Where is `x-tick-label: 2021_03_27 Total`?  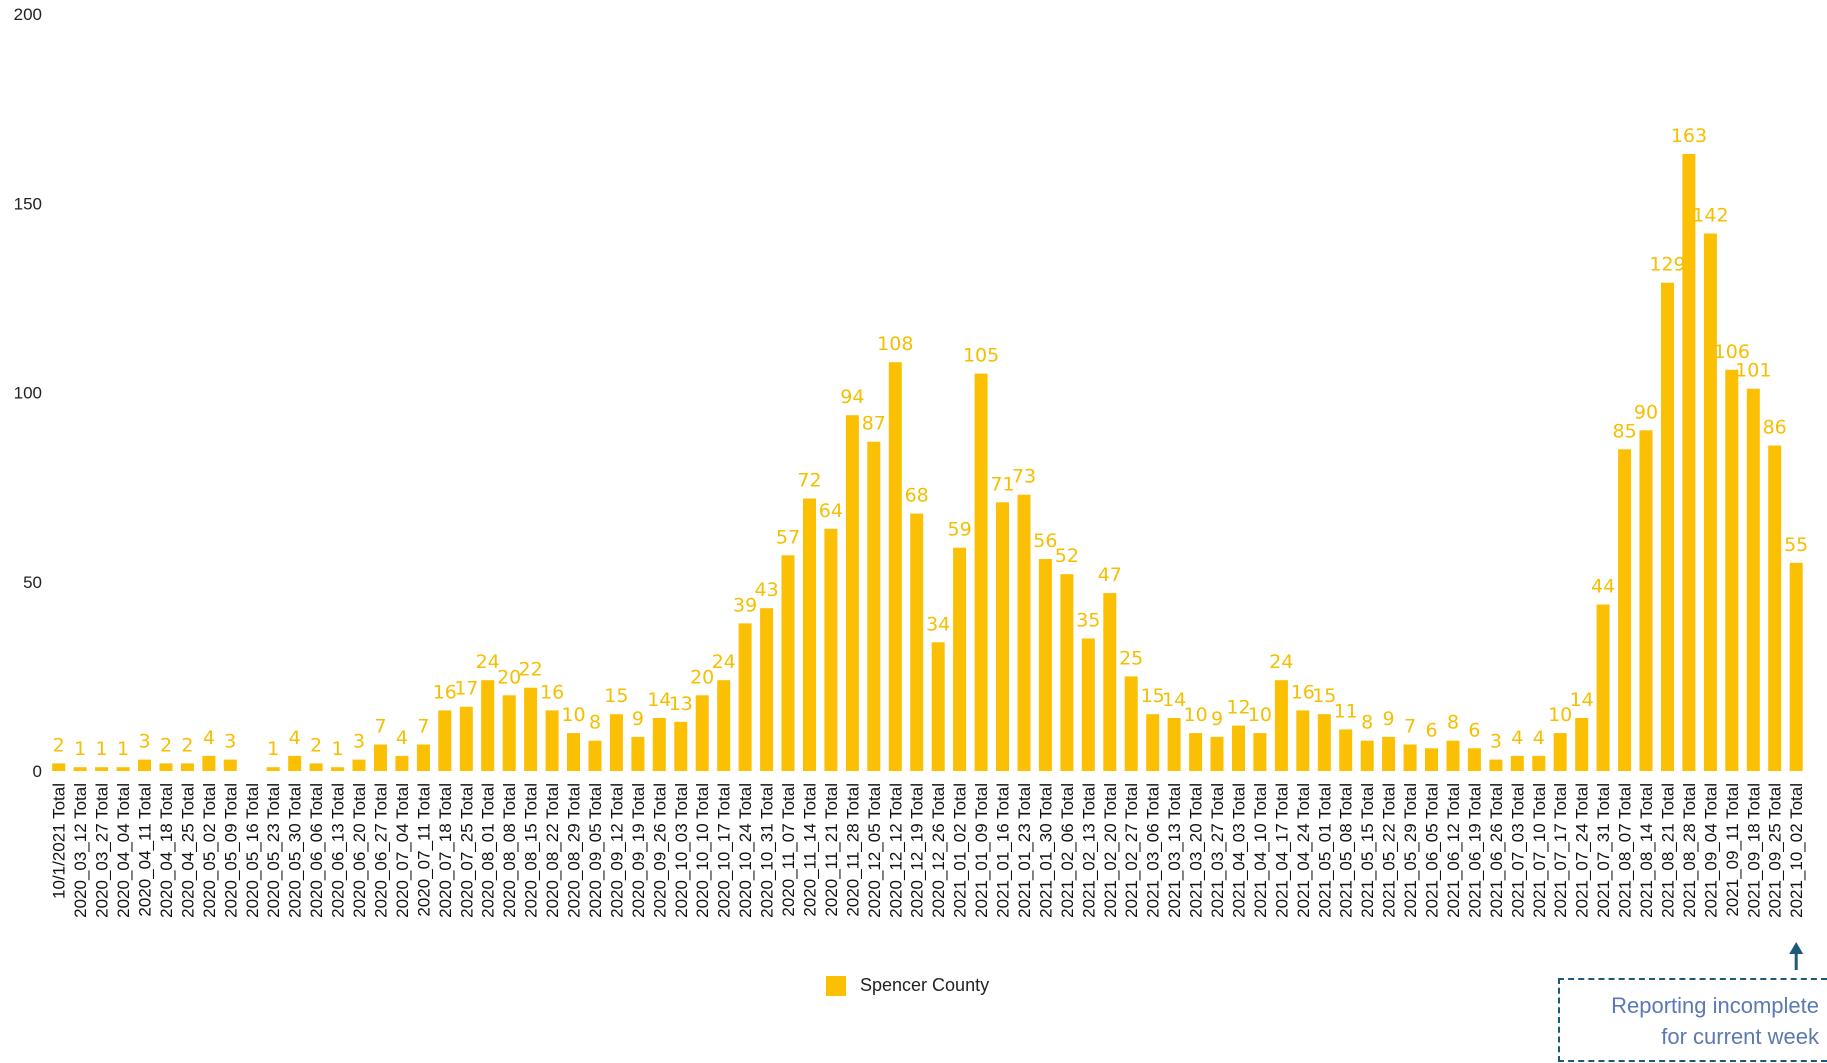 x-tick-label: 2021_03_27 Total is located at coordinates (1217, 850).